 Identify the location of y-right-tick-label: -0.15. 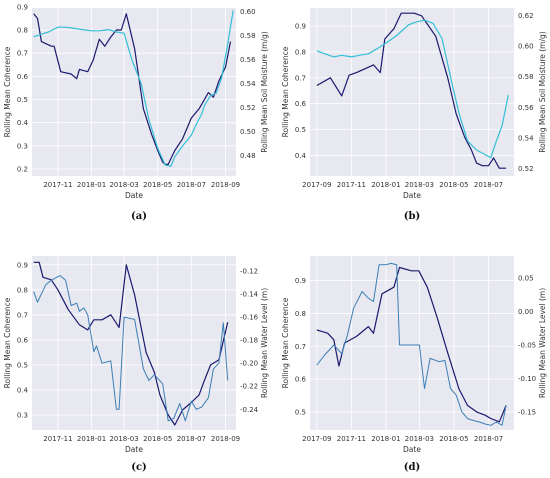
(527, 412).